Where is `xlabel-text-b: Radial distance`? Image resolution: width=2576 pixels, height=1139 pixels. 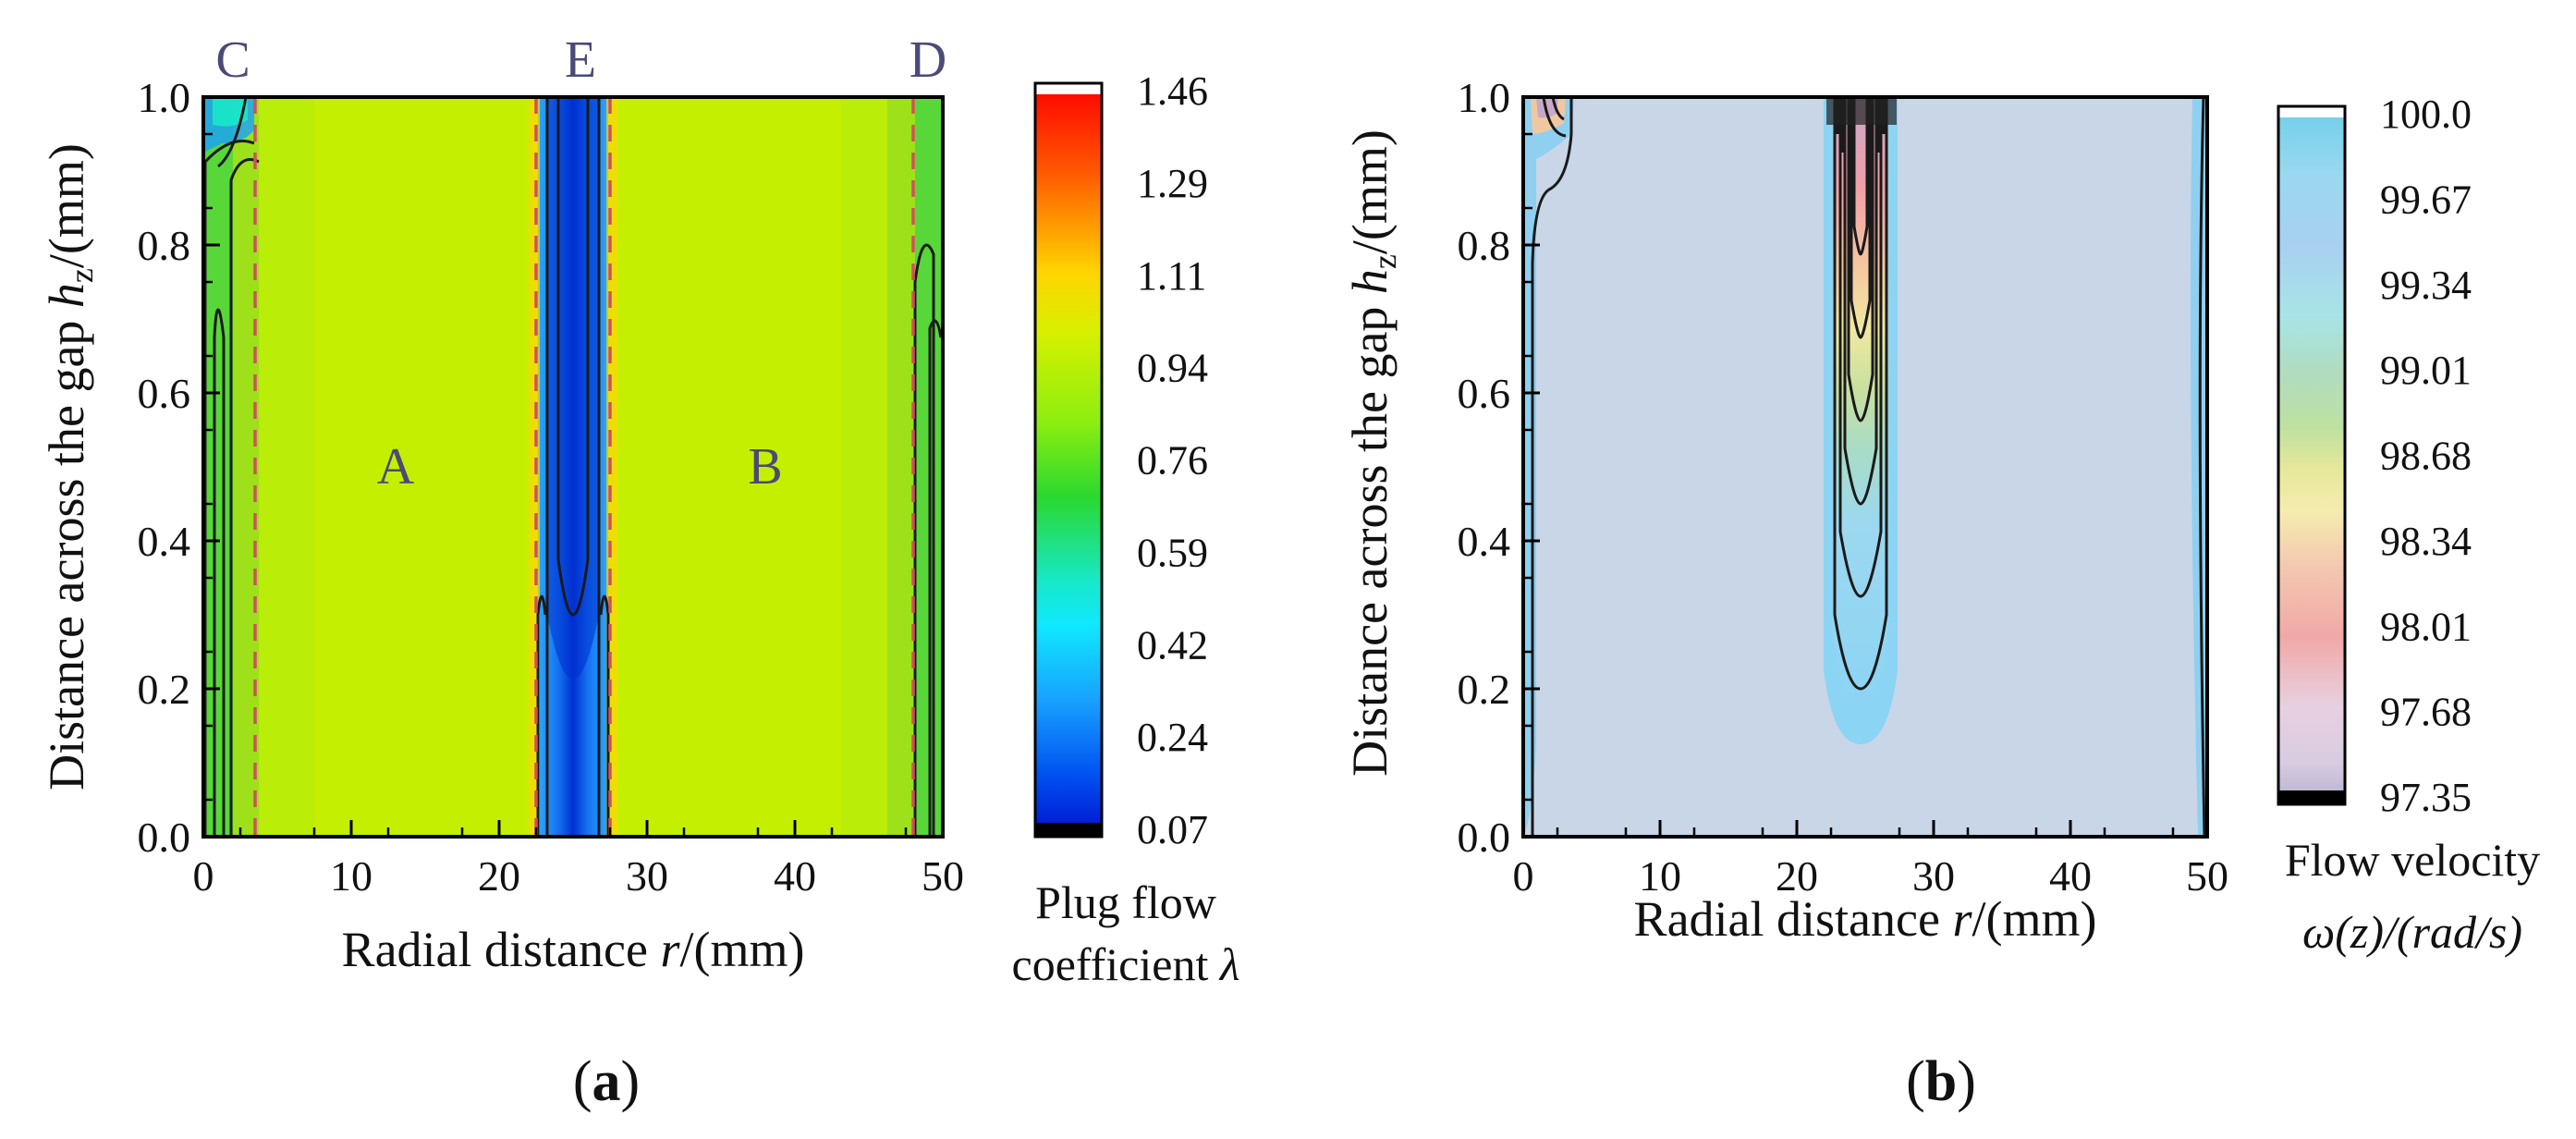
xlabel-text-b: Radial distance is located at coordinates (1787, 919).